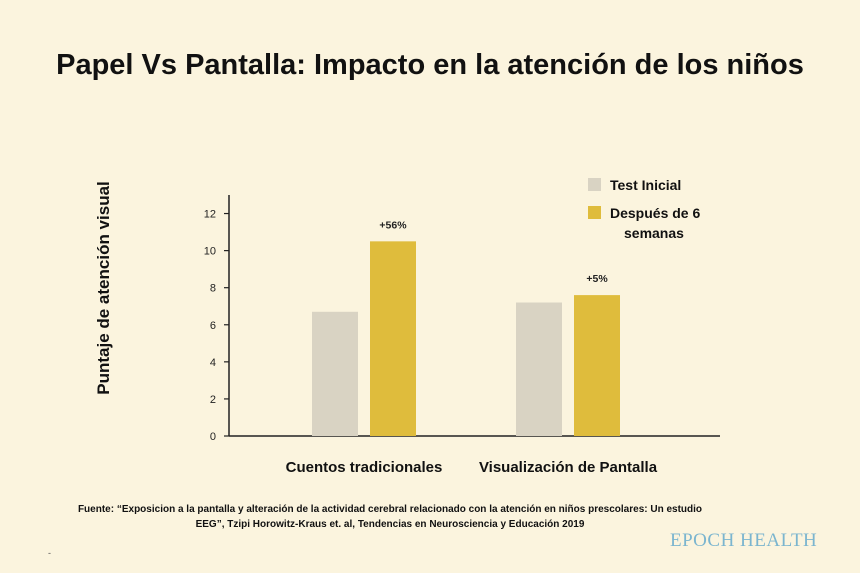 The image size is (860, 573). What do you see at coordinates (213, 363) in the screenshot?
I see `y-tick-label: 4` at bounding box center [213, 363].